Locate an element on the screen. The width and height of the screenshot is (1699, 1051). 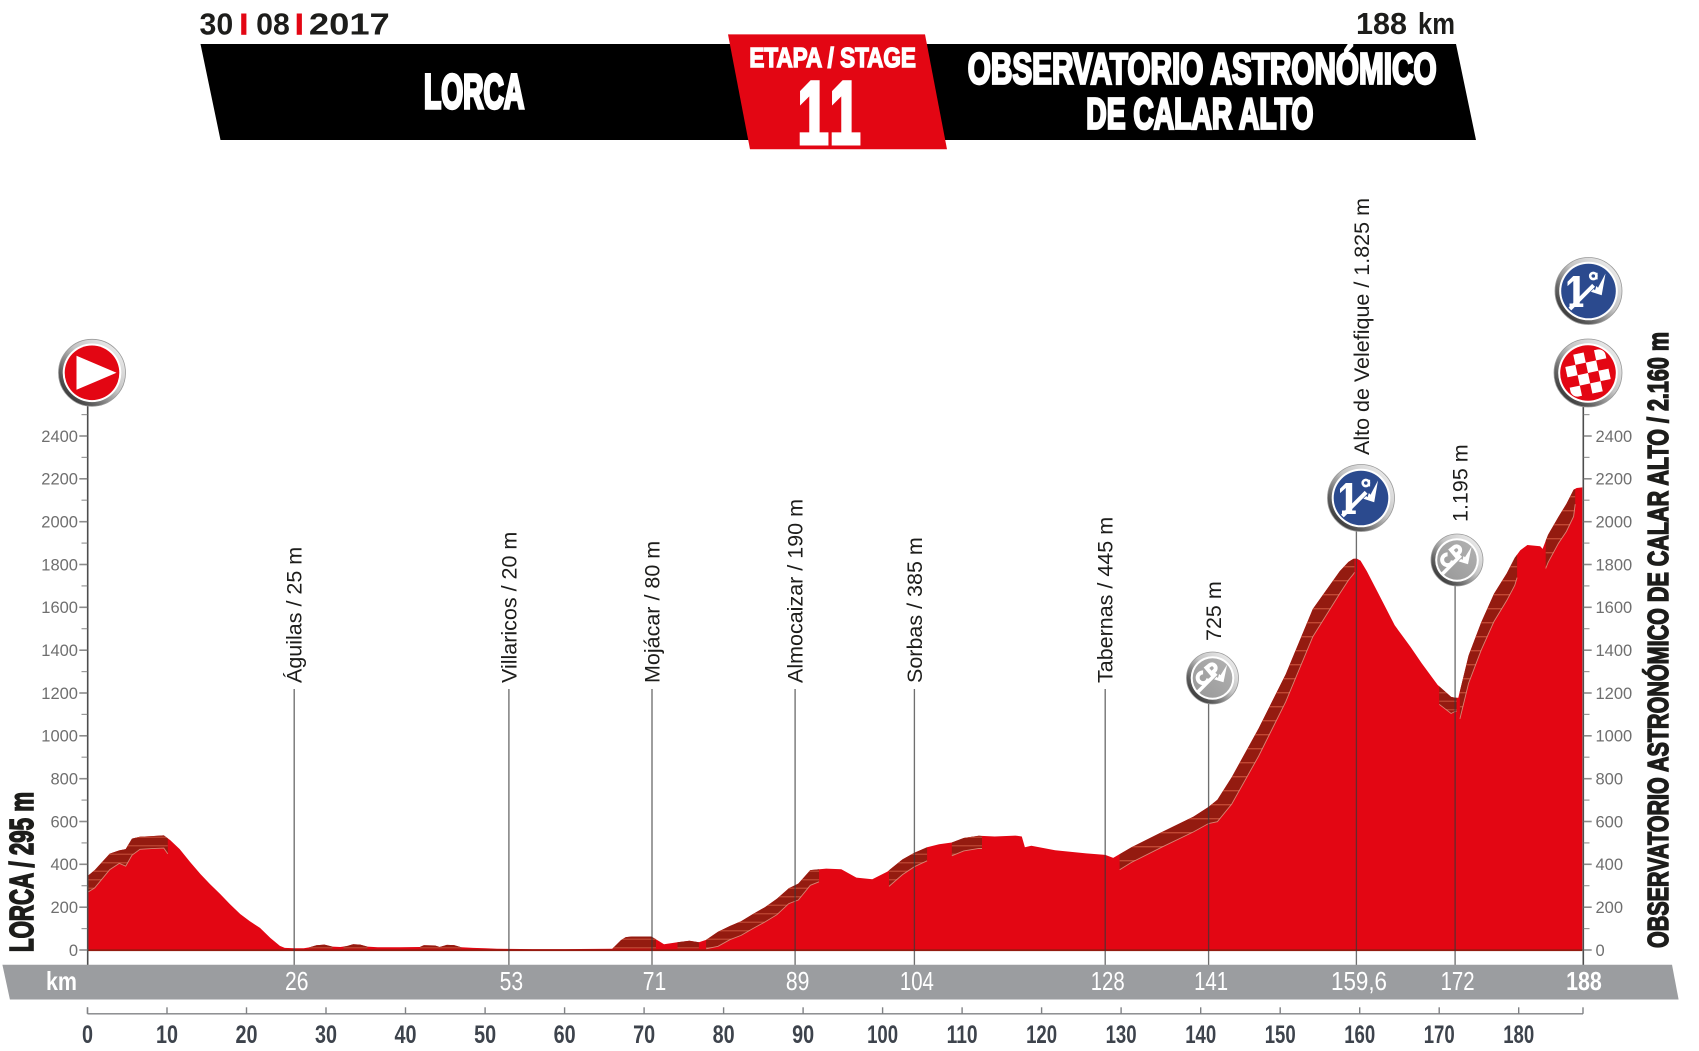
svg-text: 150 is located at coordinates (1280, 1035).